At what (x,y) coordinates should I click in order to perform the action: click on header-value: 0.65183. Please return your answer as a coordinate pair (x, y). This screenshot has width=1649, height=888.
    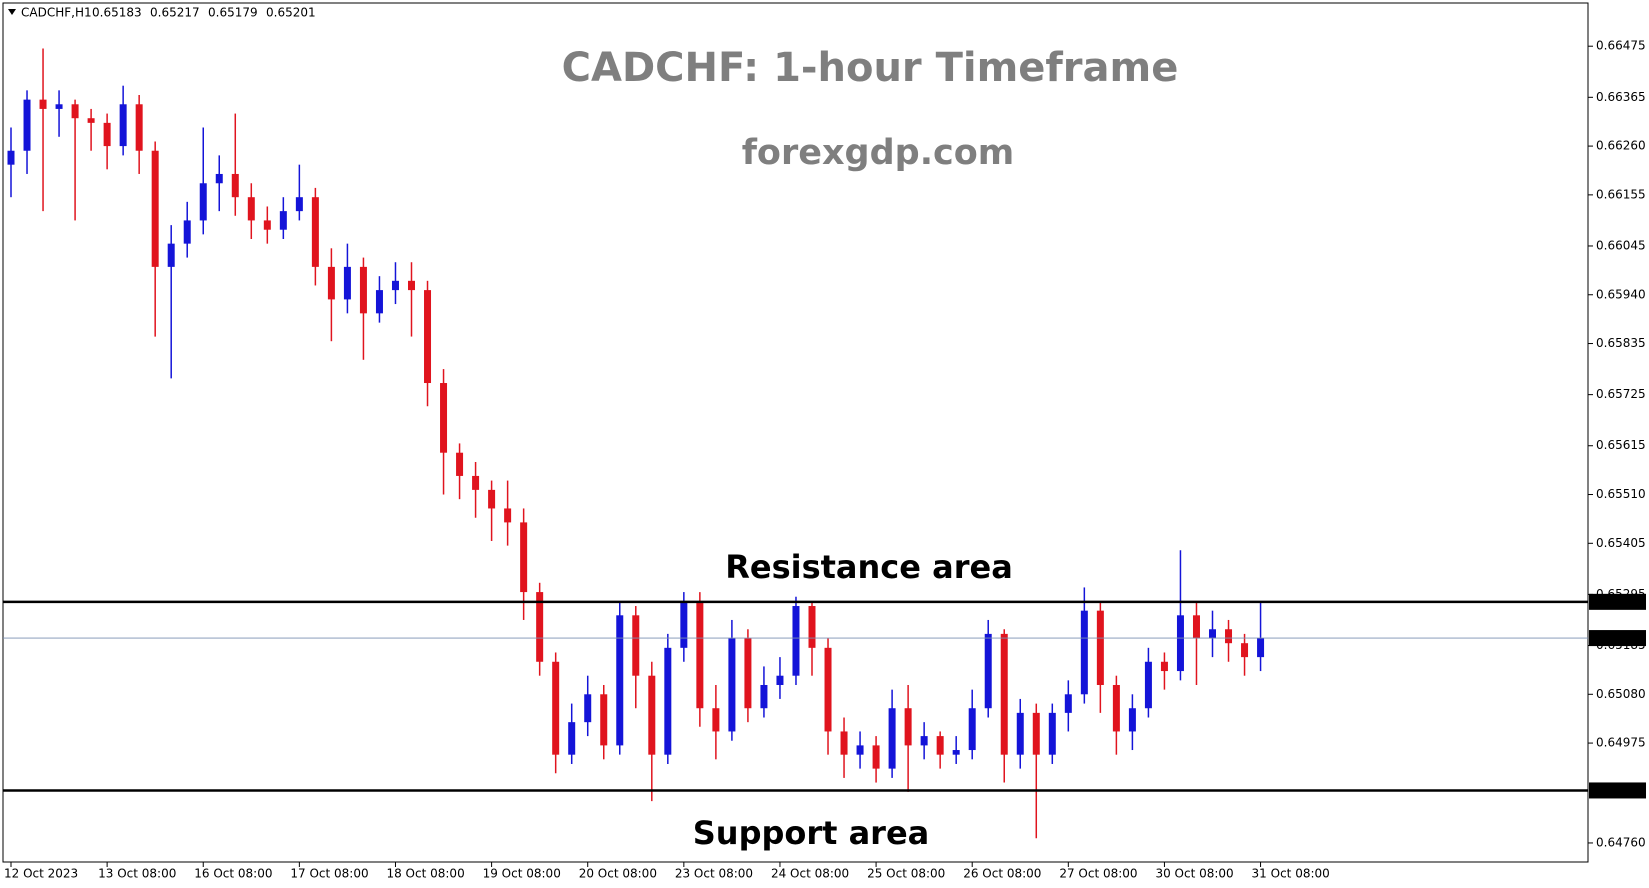
    Looking at the image, I should click on (117, 13).